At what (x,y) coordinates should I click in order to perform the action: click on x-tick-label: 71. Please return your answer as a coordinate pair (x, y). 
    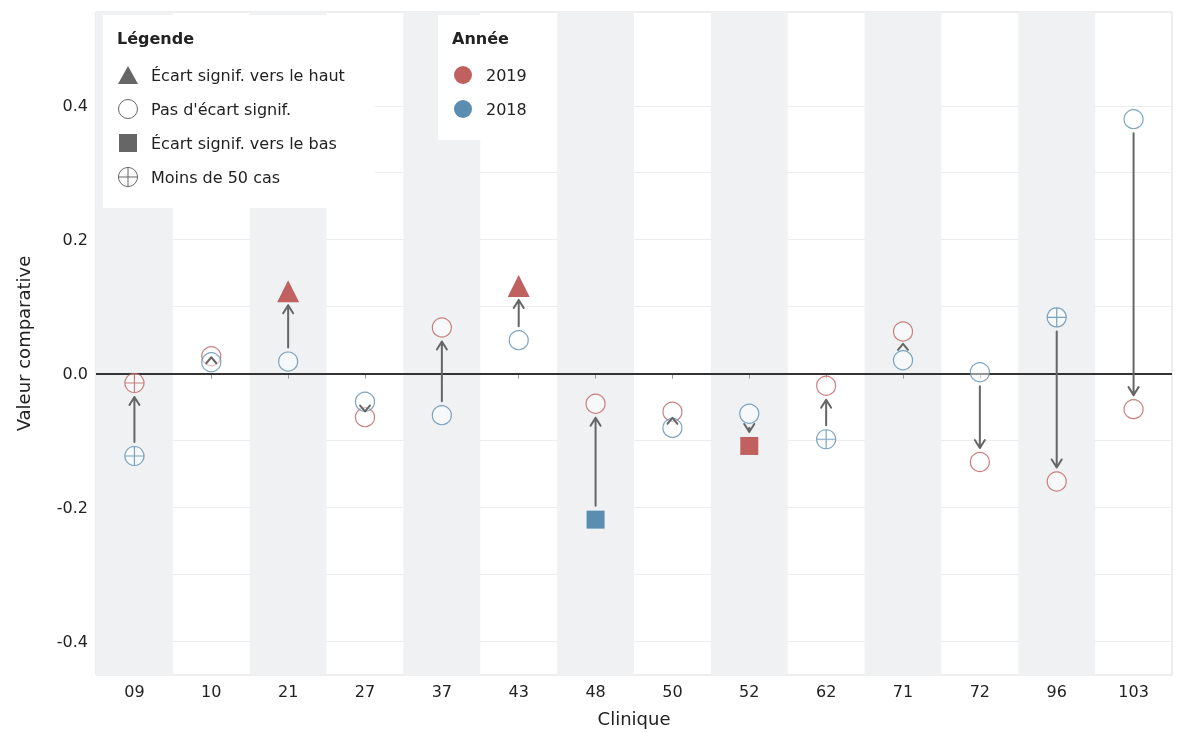
    Looking at the image, I should click on (903, 691).